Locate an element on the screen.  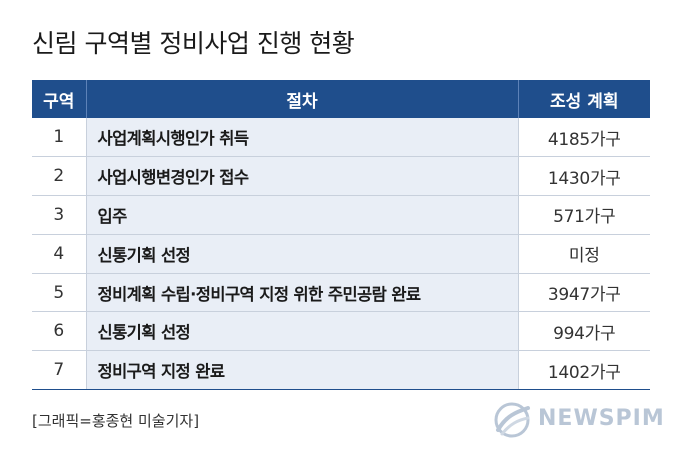
plan-cell: 미정 is located at coordinates (584, 254).